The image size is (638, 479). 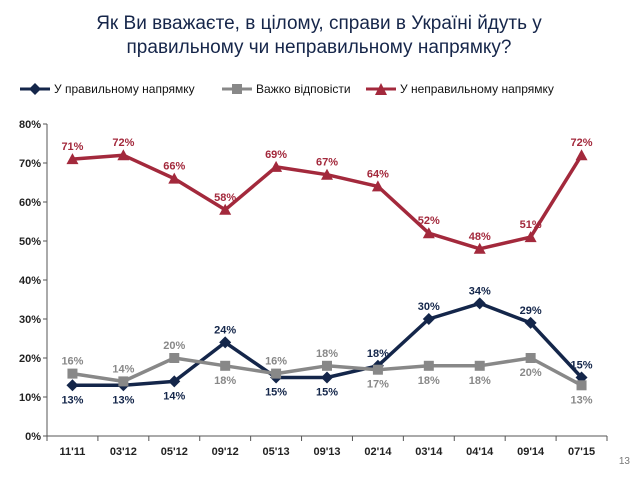 I want to click on x-tick-label: 05'12, so click(x=174, y=452).